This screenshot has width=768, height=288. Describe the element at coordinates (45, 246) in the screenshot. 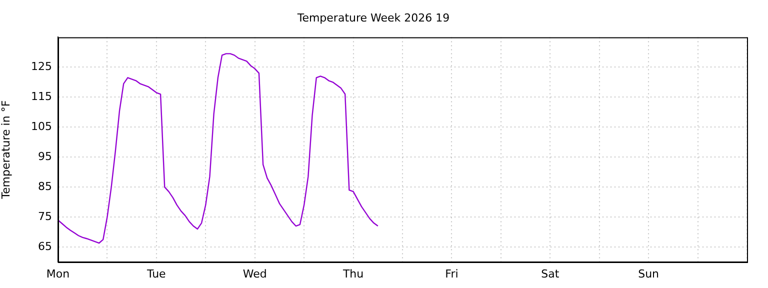

I see `y-tick-label: 65` at that location.